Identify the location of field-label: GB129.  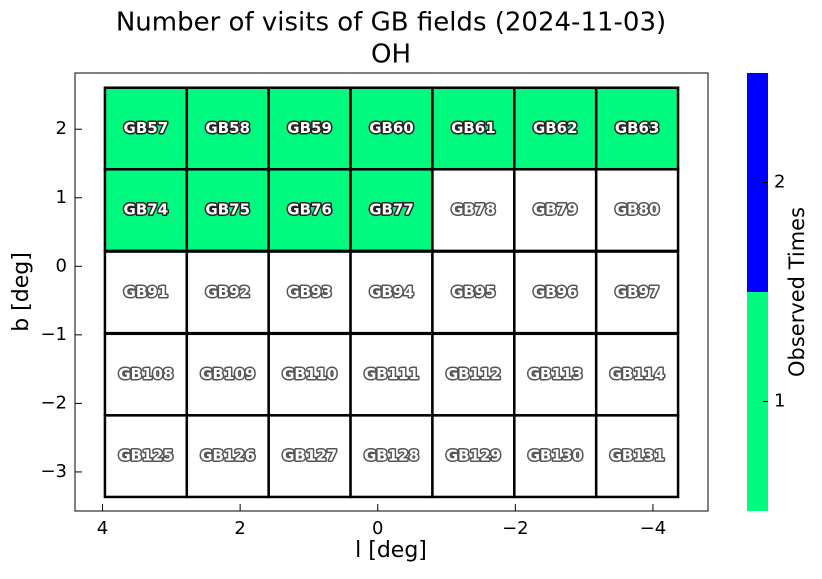
(473, 456).